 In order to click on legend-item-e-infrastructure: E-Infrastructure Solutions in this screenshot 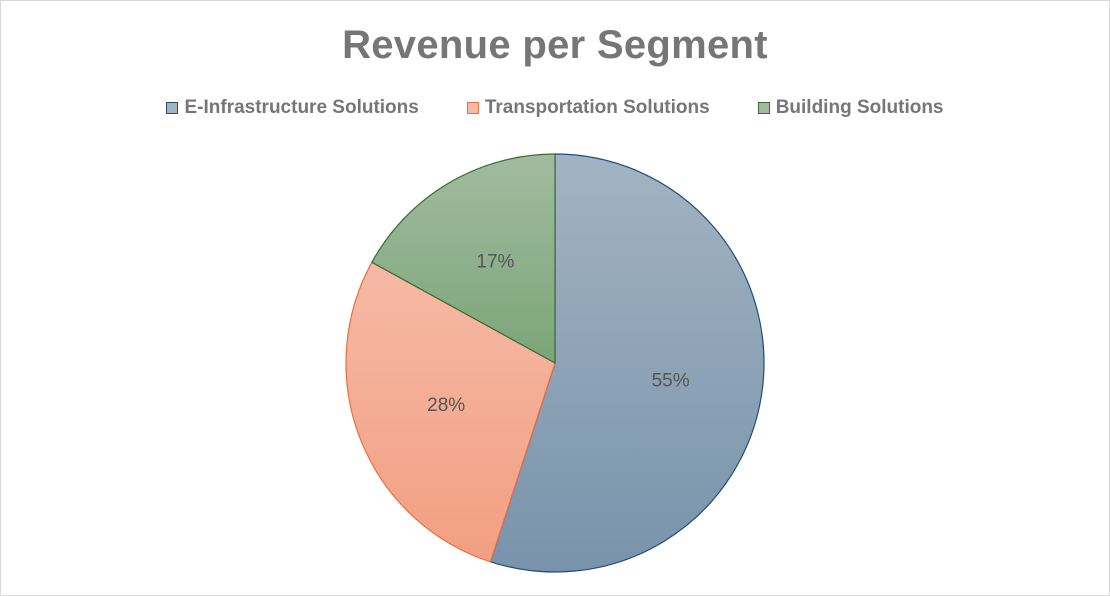, I will do `click(292, 108)`.